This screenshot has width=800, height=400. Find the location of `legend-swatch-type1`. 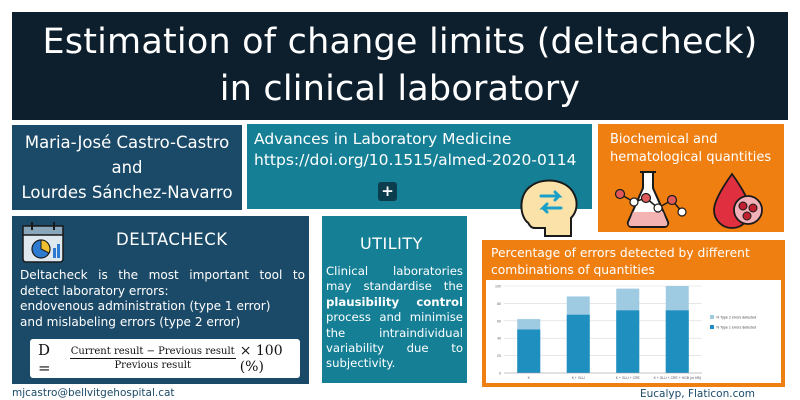

legend-swatch-type1 is located at coordinates (712, 327).